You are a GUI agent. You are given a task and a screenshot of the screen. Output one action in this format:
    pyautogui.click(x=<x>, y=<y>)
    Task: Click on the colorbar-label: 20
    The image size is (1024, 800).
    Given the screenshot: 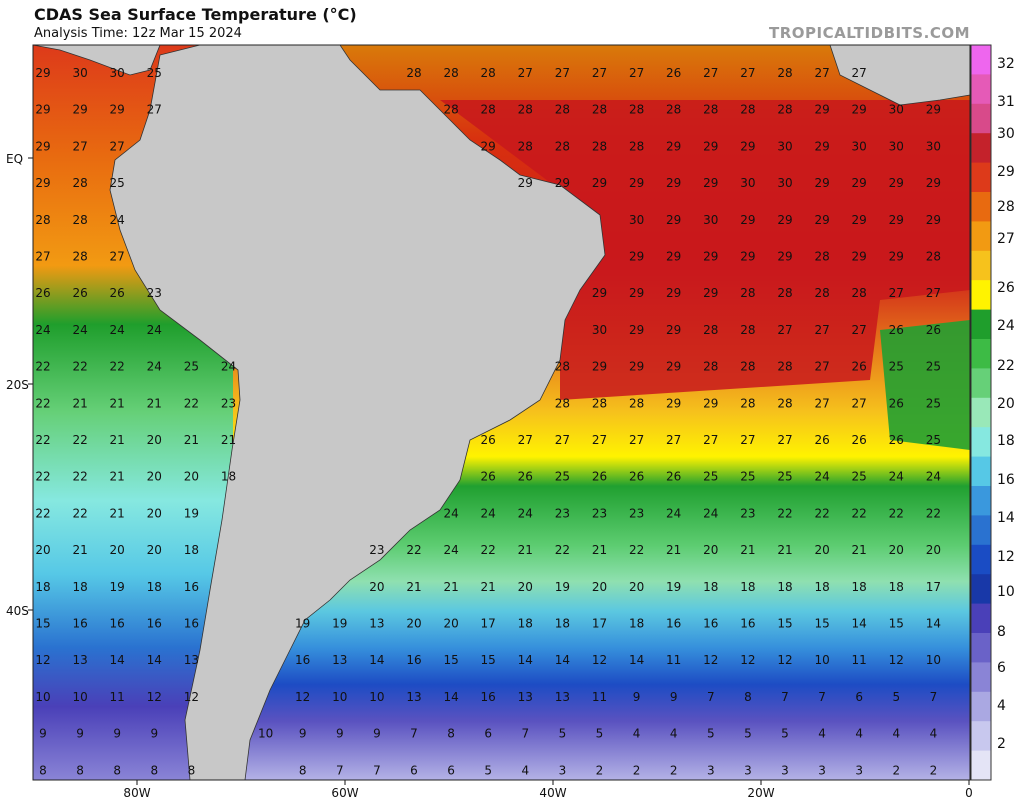 What is the action you would take?
    pyautogui.click(x=1006, y=404)
    